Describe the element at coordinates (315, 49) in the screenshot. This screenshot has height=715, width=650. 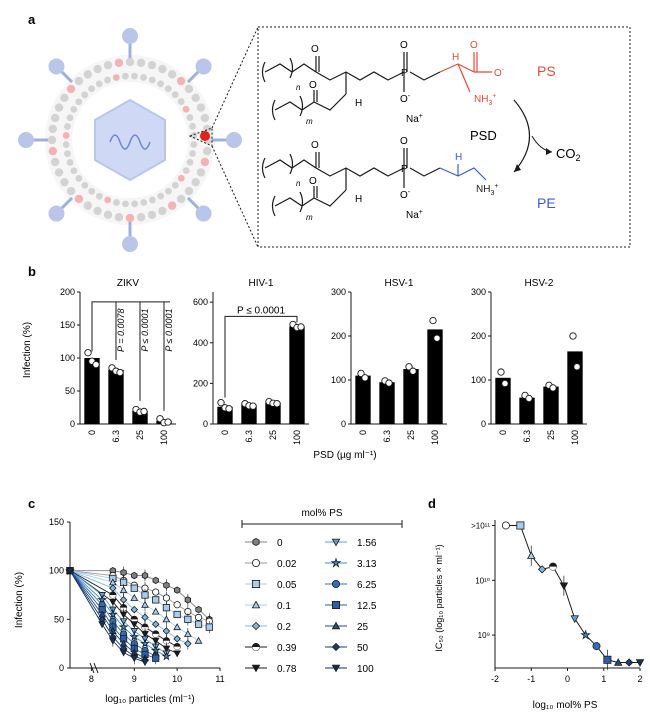
I see `ps-o1-label: O` at that location.